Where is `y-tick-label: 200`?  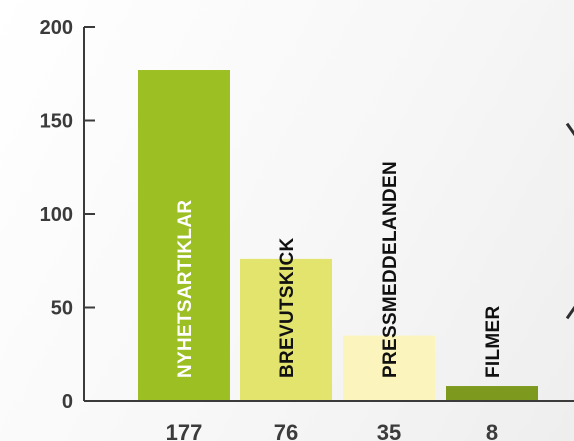 y-tick-label: 200 is located at coordinates (56, 28).